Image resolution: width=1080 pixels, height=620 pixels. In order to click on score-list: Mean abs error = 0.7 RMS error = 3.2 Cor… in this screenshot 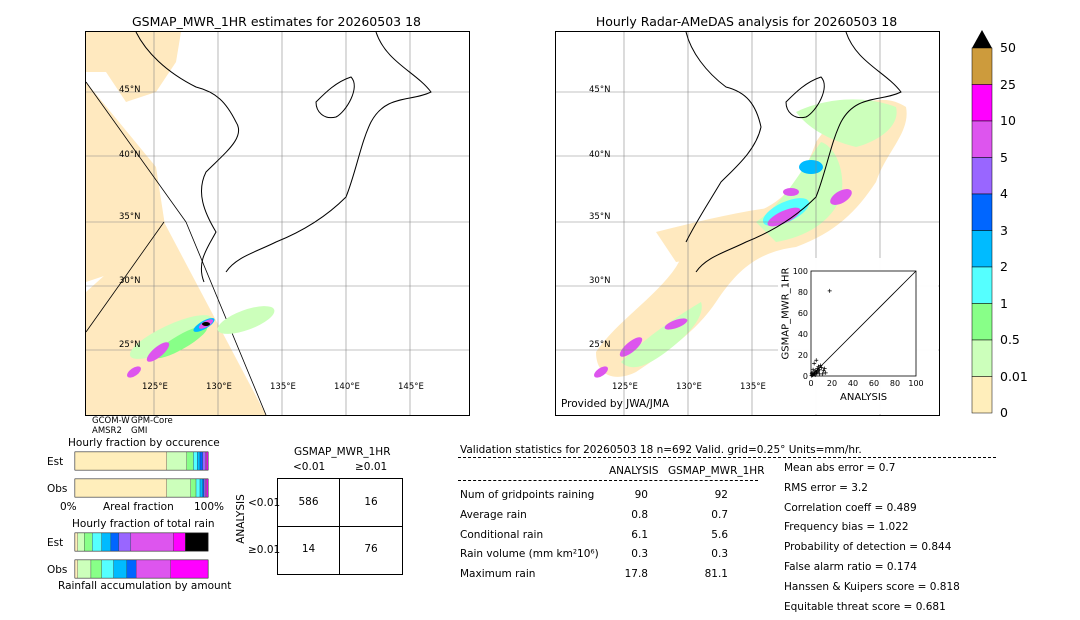, I will do `click(872, 541)`.